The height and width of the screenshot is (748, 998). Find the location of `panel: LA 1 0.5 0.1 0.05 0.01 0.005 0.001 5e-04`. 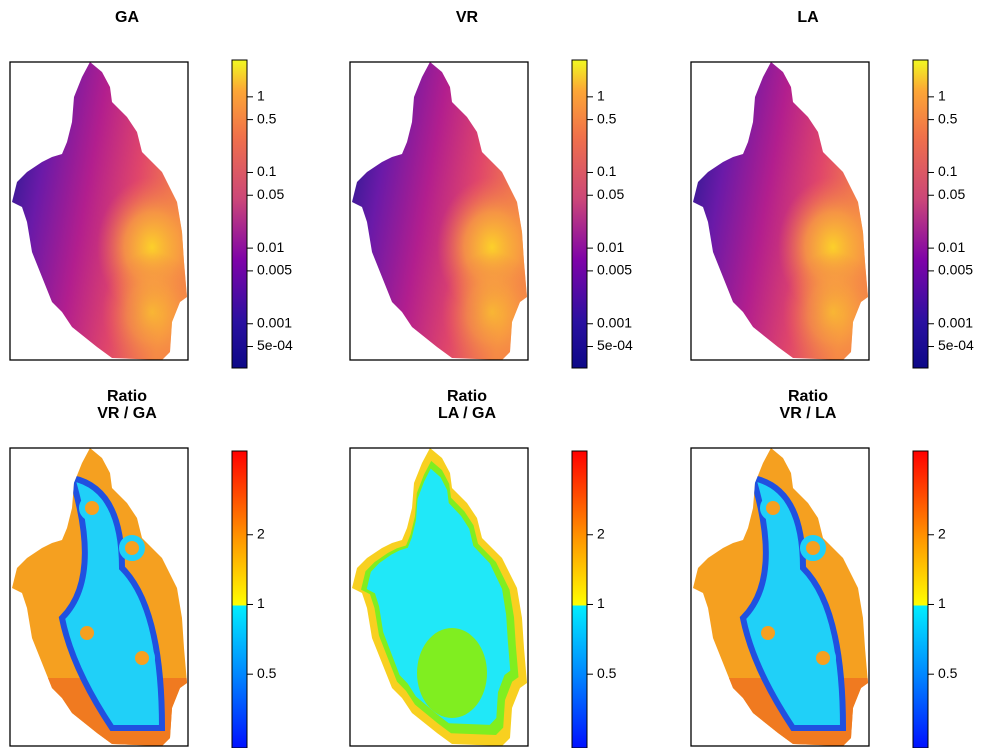

panel: LA 1 0.5 0.1 0.05 0.01 0.005 0.001 5e-04 is located at coordinates (832, 189).